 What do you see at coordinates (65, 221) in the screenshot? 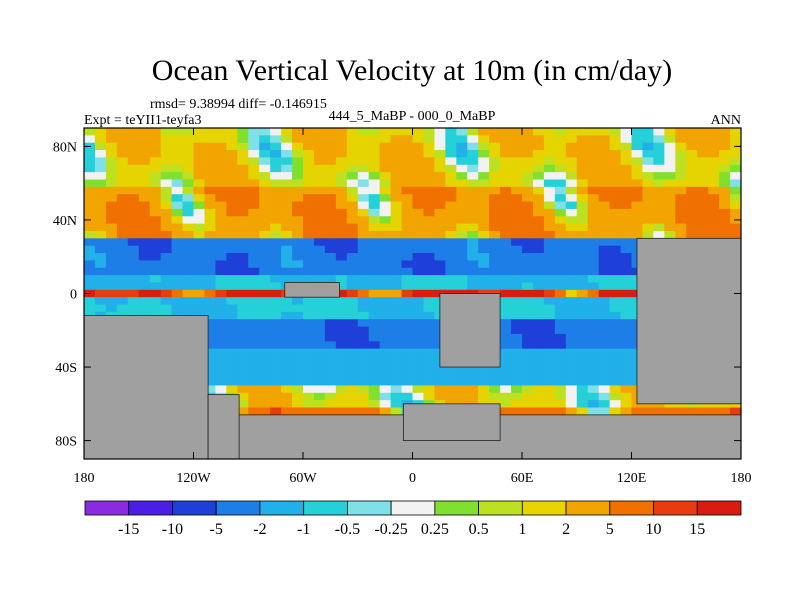
I see `y-tick-label: 40N` at bounding box center [65, 221].